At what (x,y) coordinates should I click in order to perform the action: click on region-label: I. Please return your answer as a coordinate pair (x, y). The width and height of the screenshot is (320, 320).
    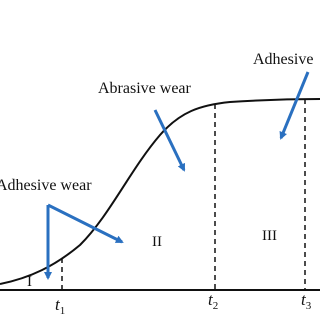
    Looking at the image, I should click on (29, 282).